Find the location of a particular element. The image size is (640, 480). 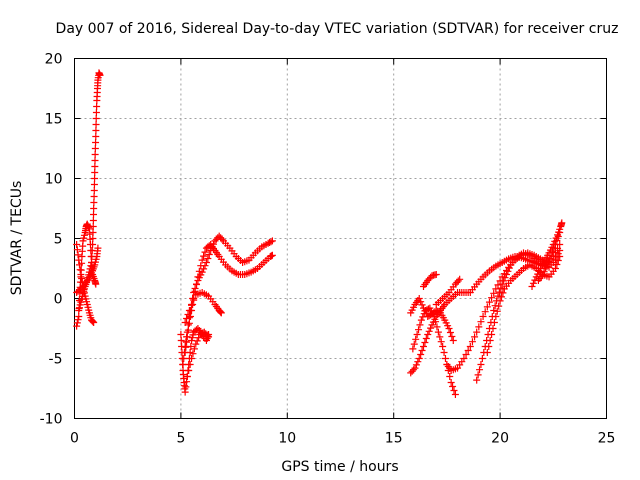

series-arc-r is located at coordinates (448, 291).